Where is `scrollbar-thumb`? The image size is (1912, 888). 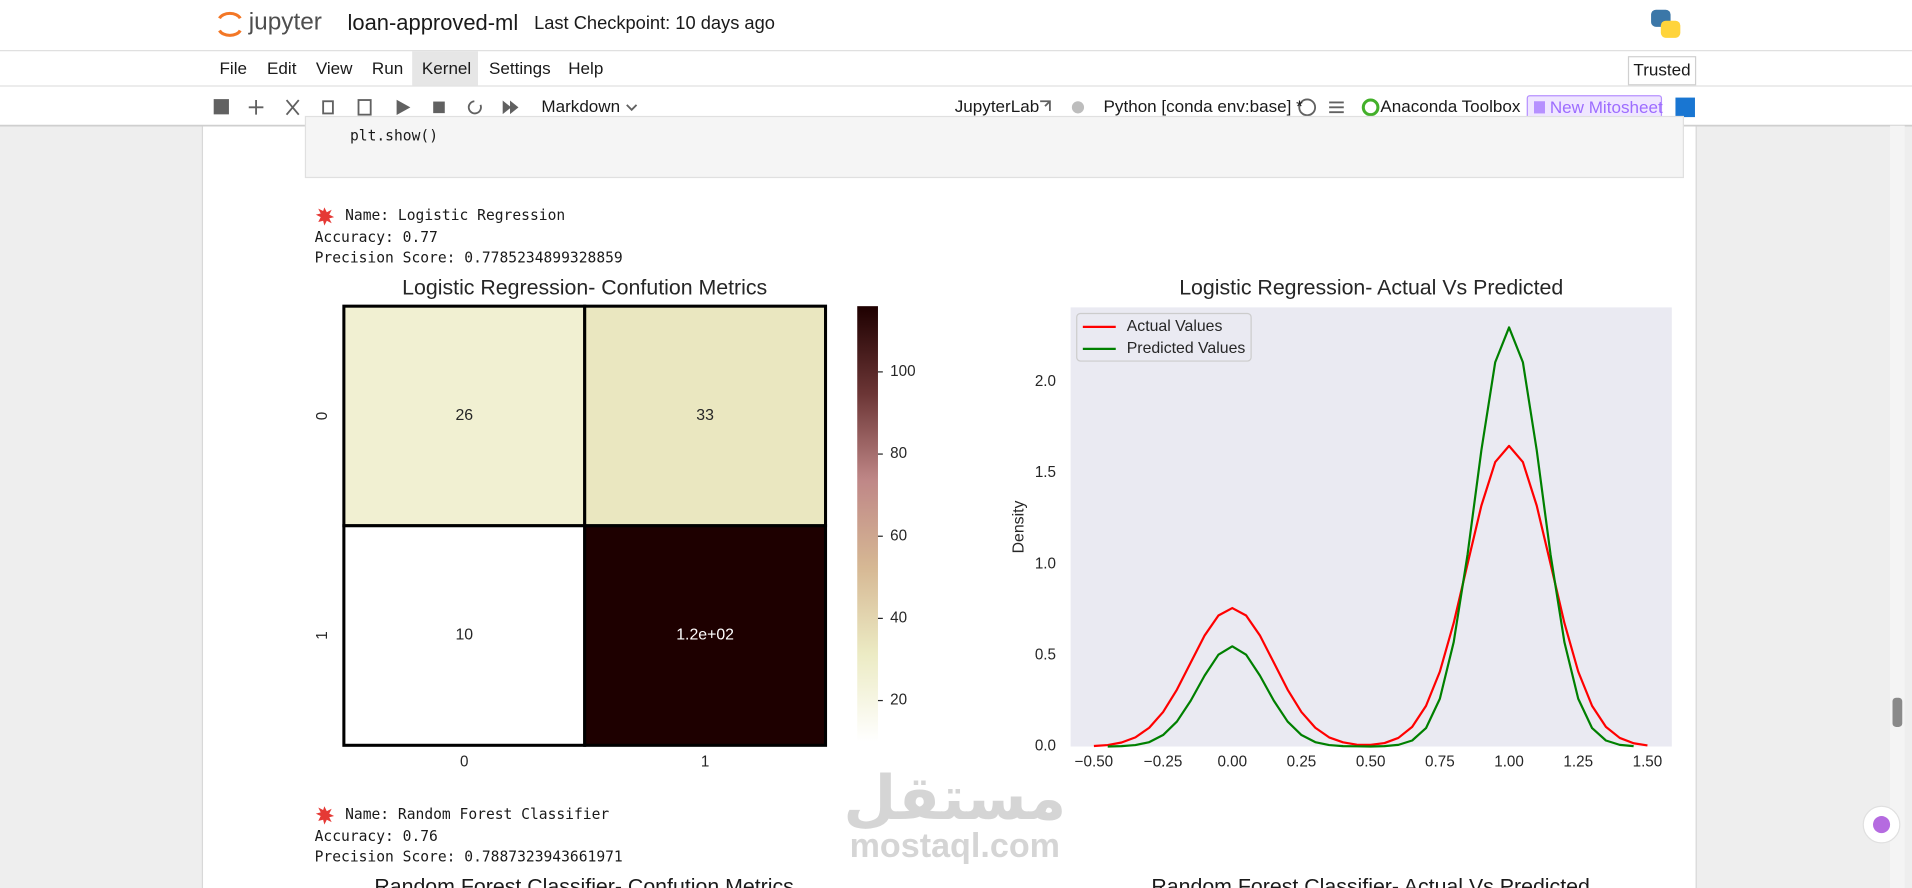
scrollbar-thumb is located at coordinates (1897, 712).